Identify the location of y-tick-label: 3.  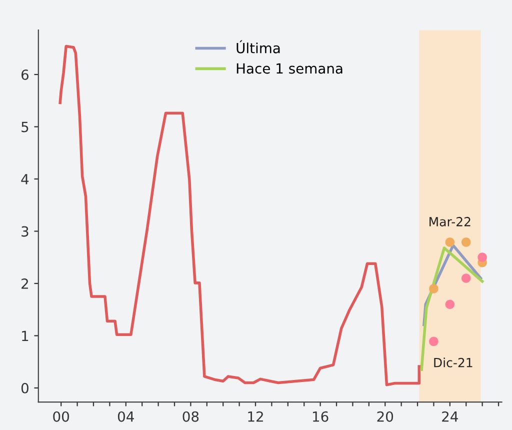
(25, 231).